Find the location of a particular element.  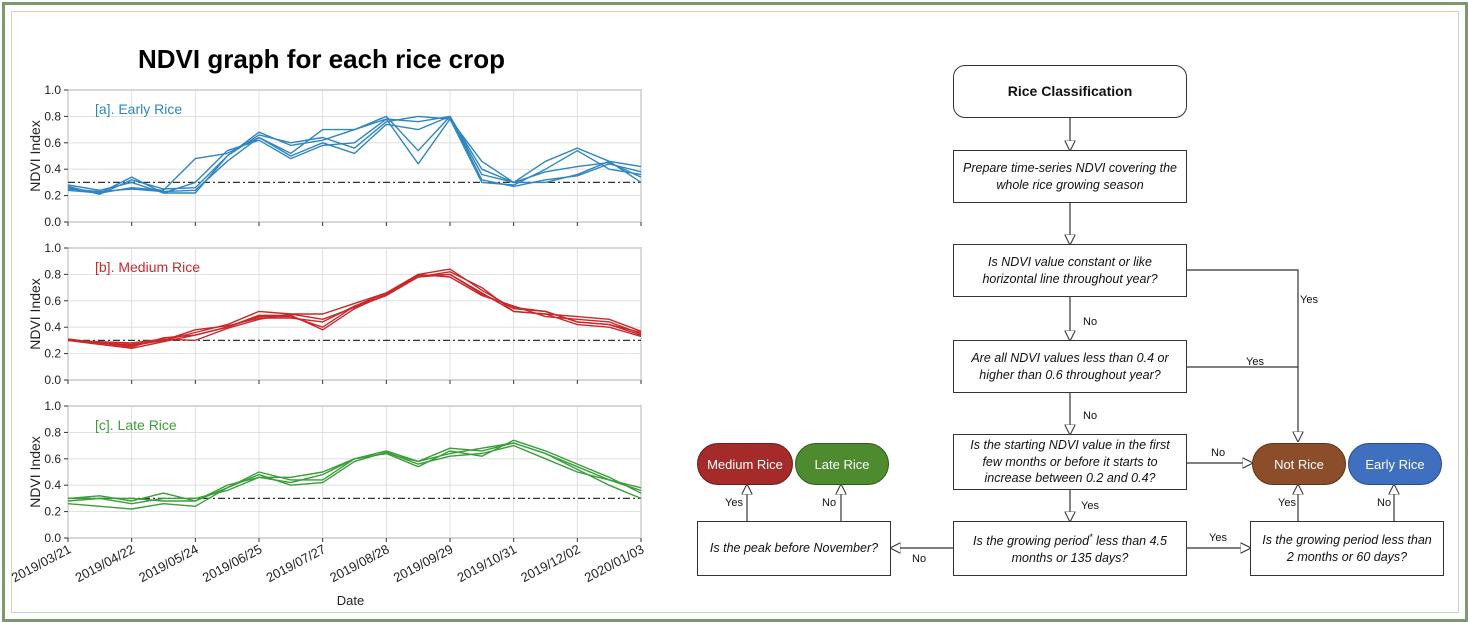

result-early-rice: Early Rice is located at coordinates (1395, 464).